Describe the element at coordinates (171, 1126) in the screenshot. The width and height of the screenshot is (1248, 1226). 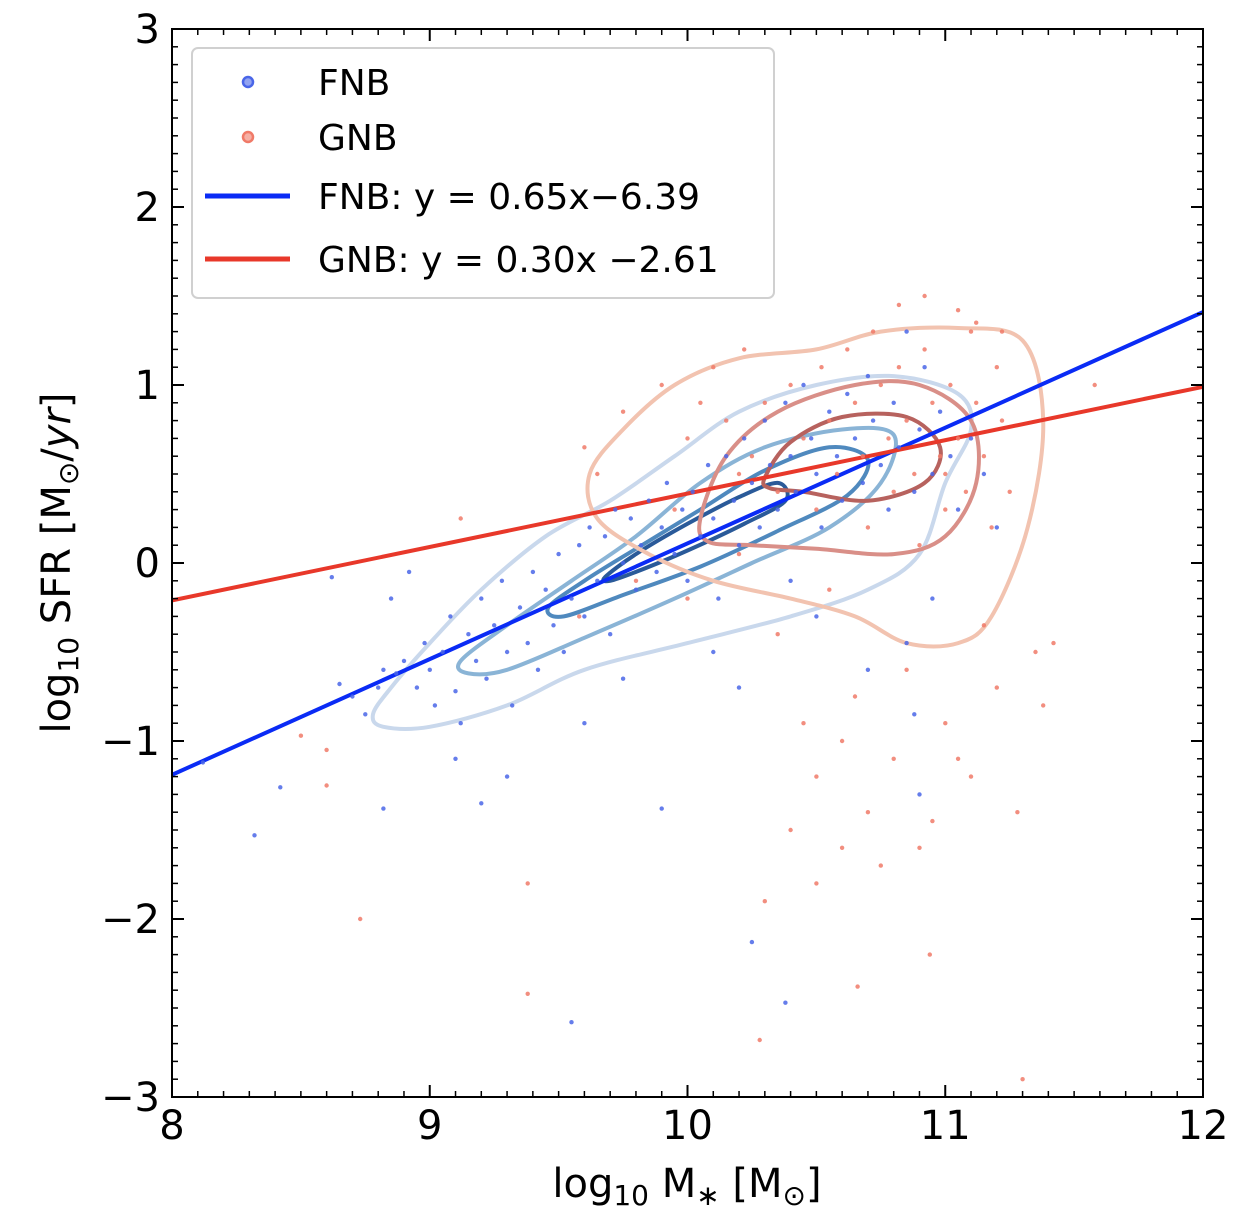
I see `x-tick-label: 8` at that location.